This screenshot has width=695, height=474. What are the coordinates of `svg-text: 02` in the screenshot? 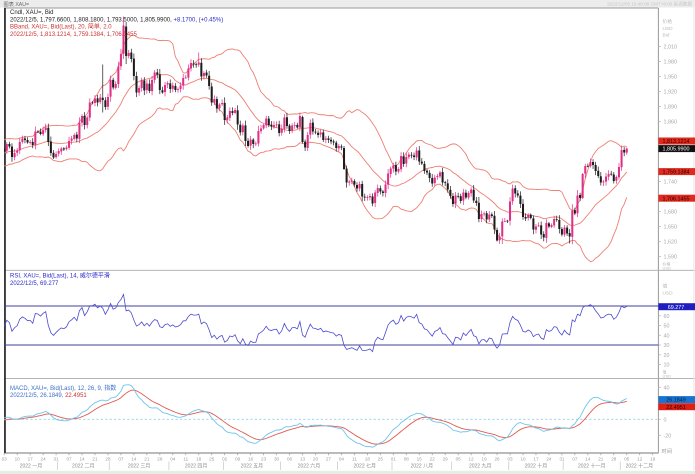 It's located at (225, 459).